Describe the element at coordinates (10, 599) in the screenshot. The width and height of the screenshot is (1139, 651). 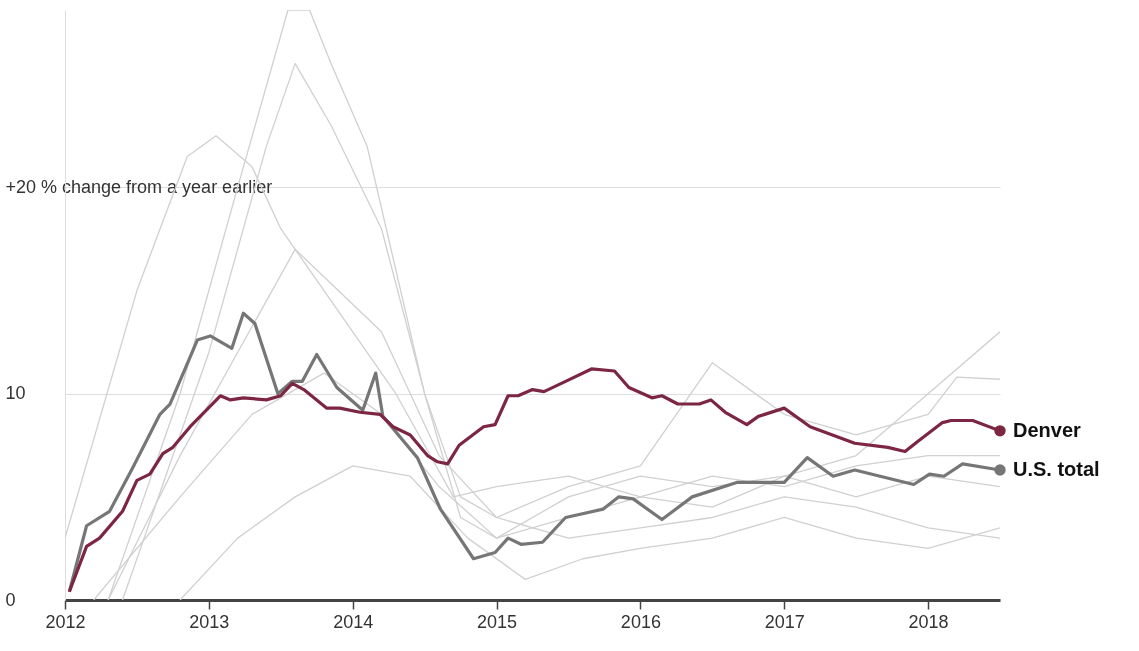
I see `y-tick-label: 0` at that location.